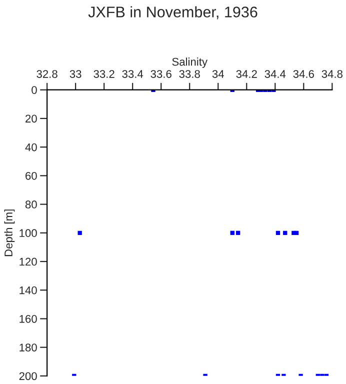  Describe the element at coordinates (28, 262) in the screenshot. I see `y-tick-label: 120` at that location.